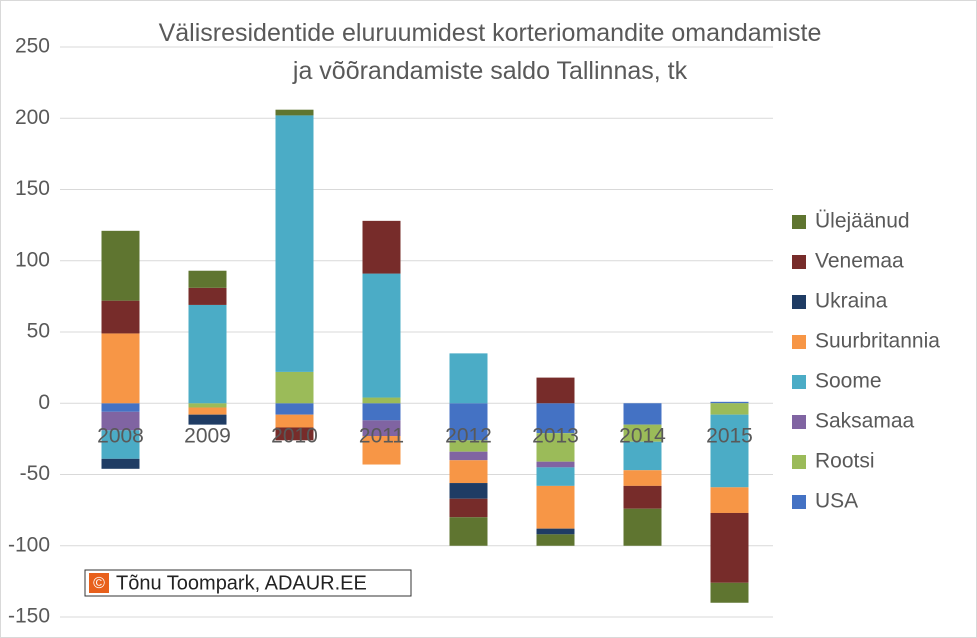  Describe the element at coordinates (38, 331) in the screenshot. I see `y-tick-label: 50` at that location.